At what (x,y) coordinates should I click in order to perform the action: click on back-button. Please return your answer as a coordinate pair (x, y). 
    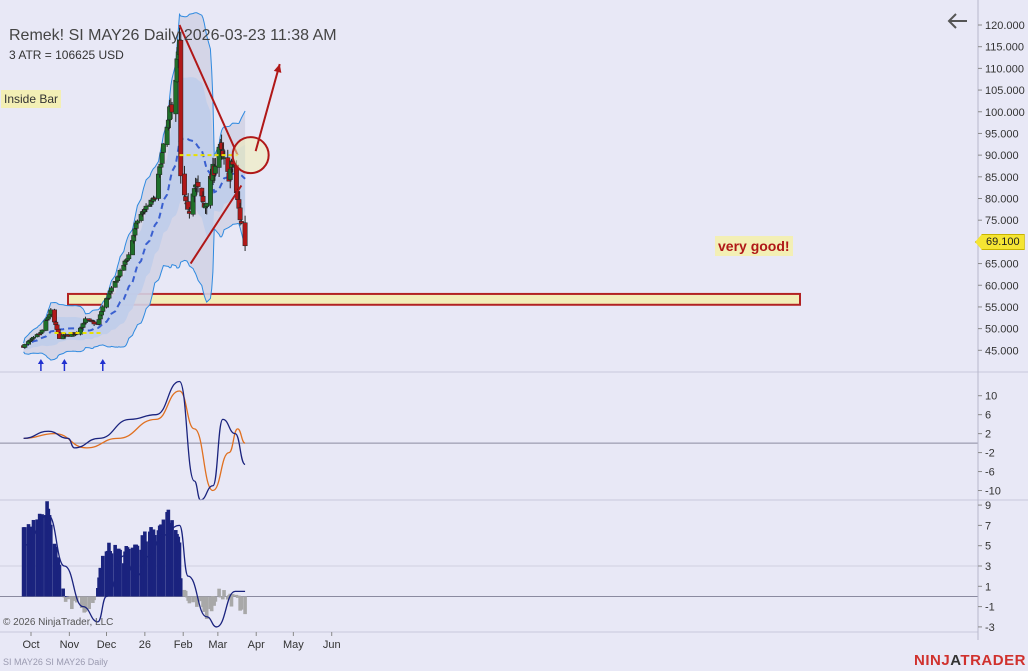
    Looking at the image, I should click on (958, 21).